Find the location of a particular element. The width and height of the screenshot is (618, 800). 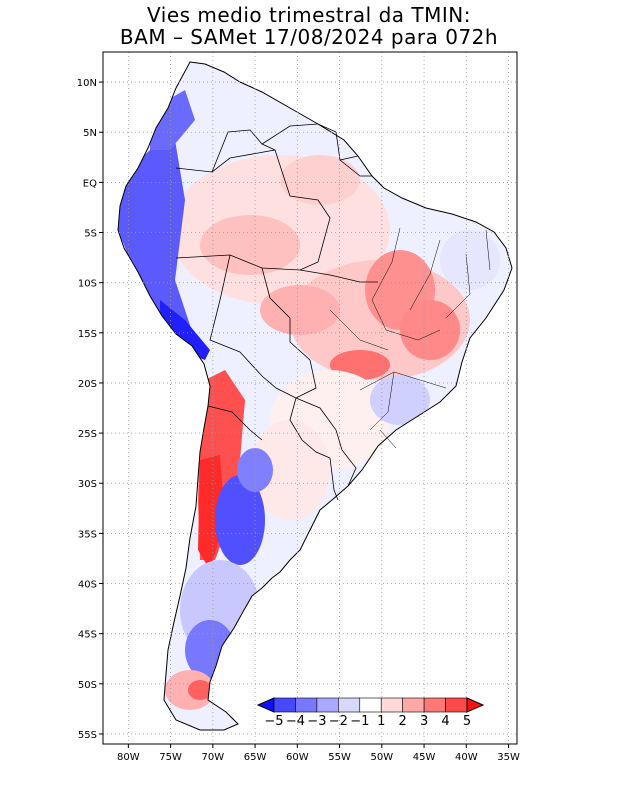

lat-tick-label: EQ is located at coordinates (90, 183).